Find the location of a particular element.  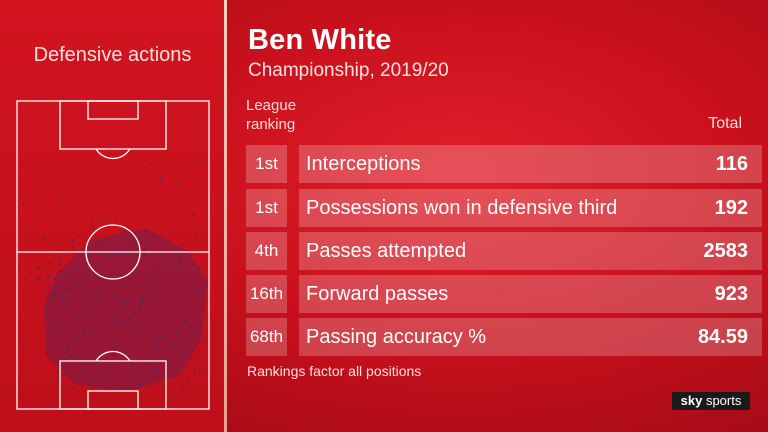

top-d-arc is located at coordinates (113, 154).